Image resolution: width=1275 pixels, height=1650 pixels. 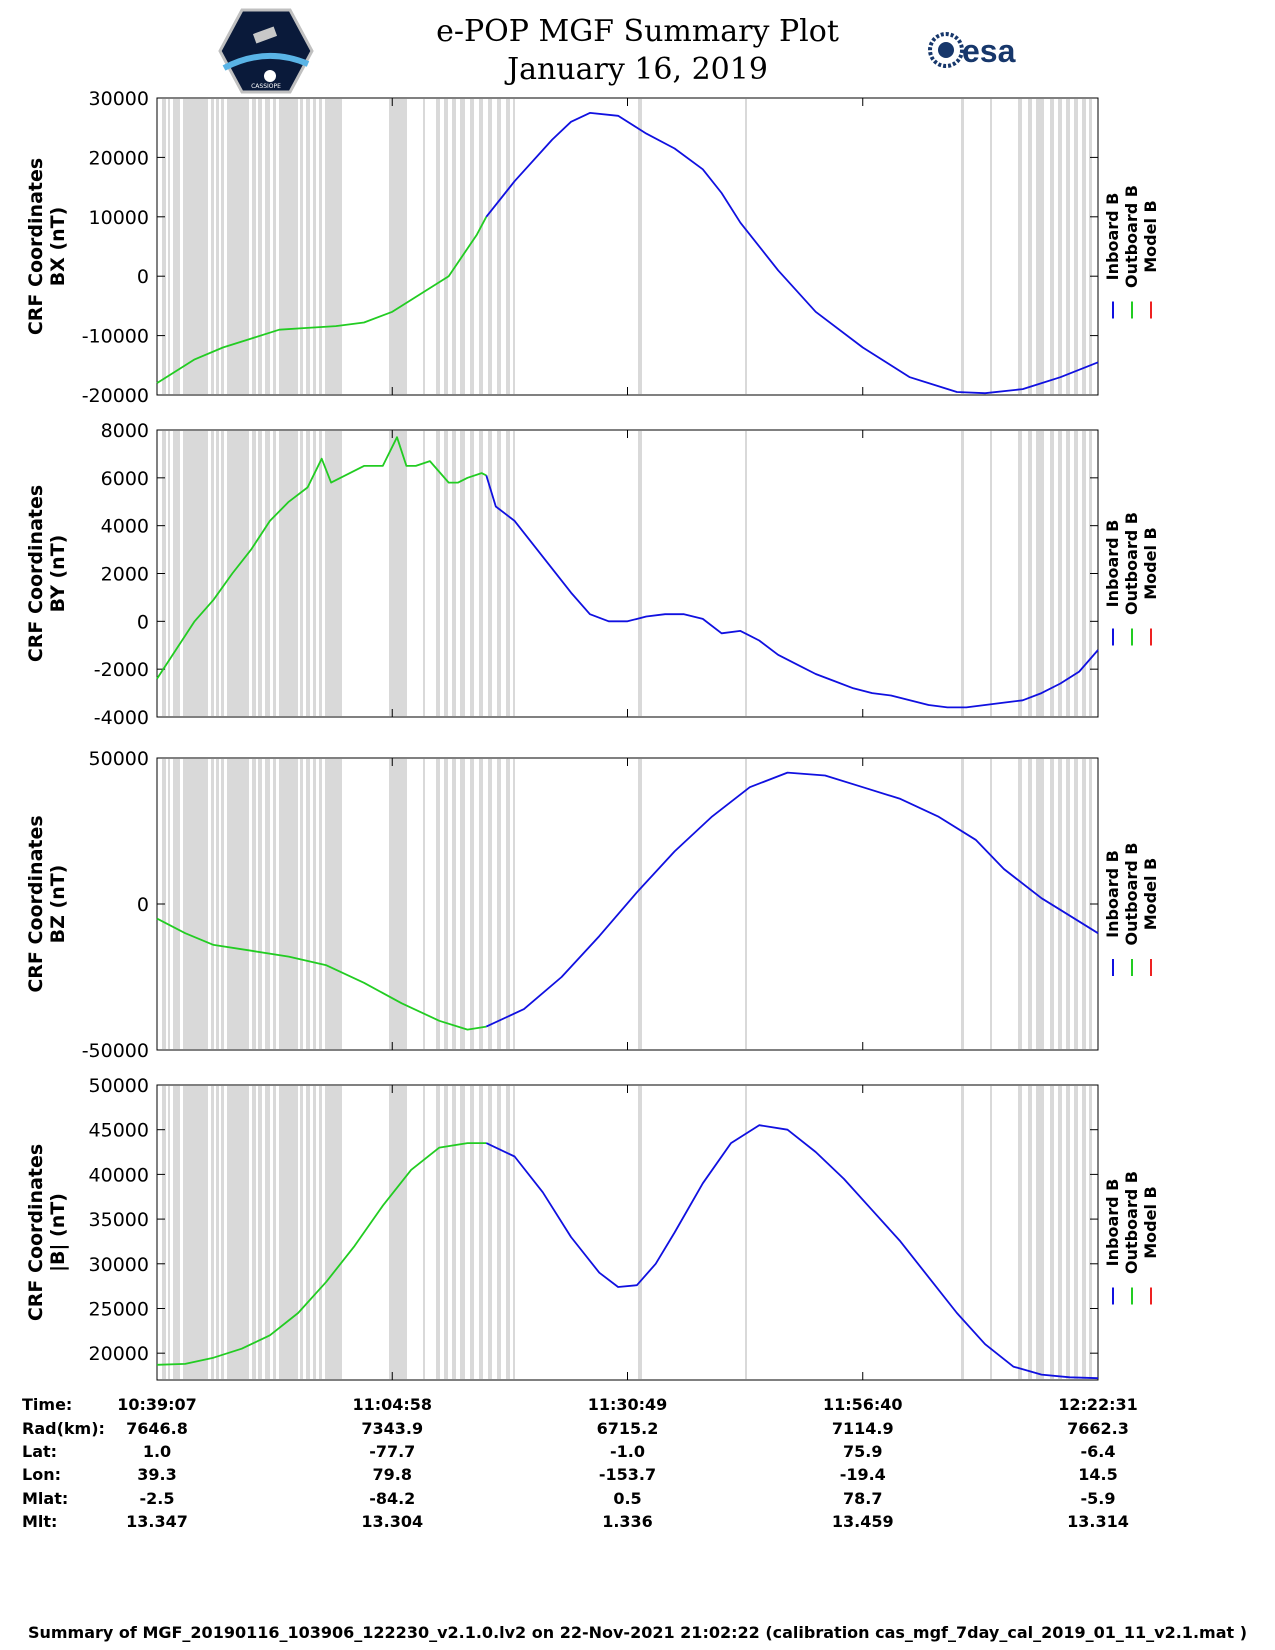 I want to click on series-line-outboard-b, so click(x=321, y=558).